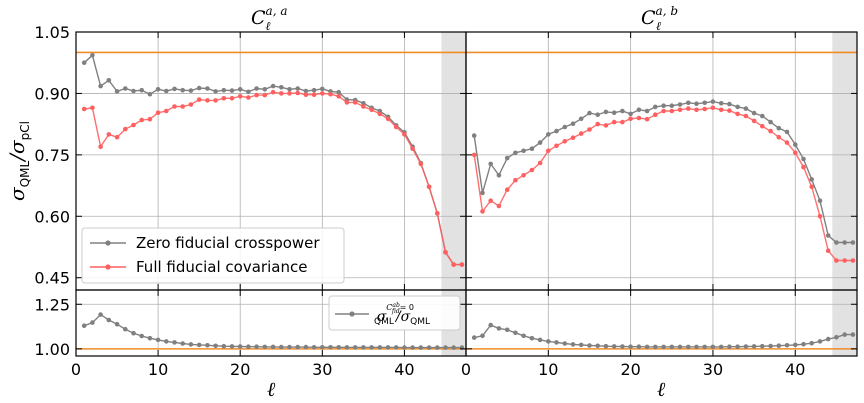 Image resolution: width=864 pixels, height=403 pixels. I want to click on legend-label-zero: Zero fiducial crosspower, so click(228, 243).